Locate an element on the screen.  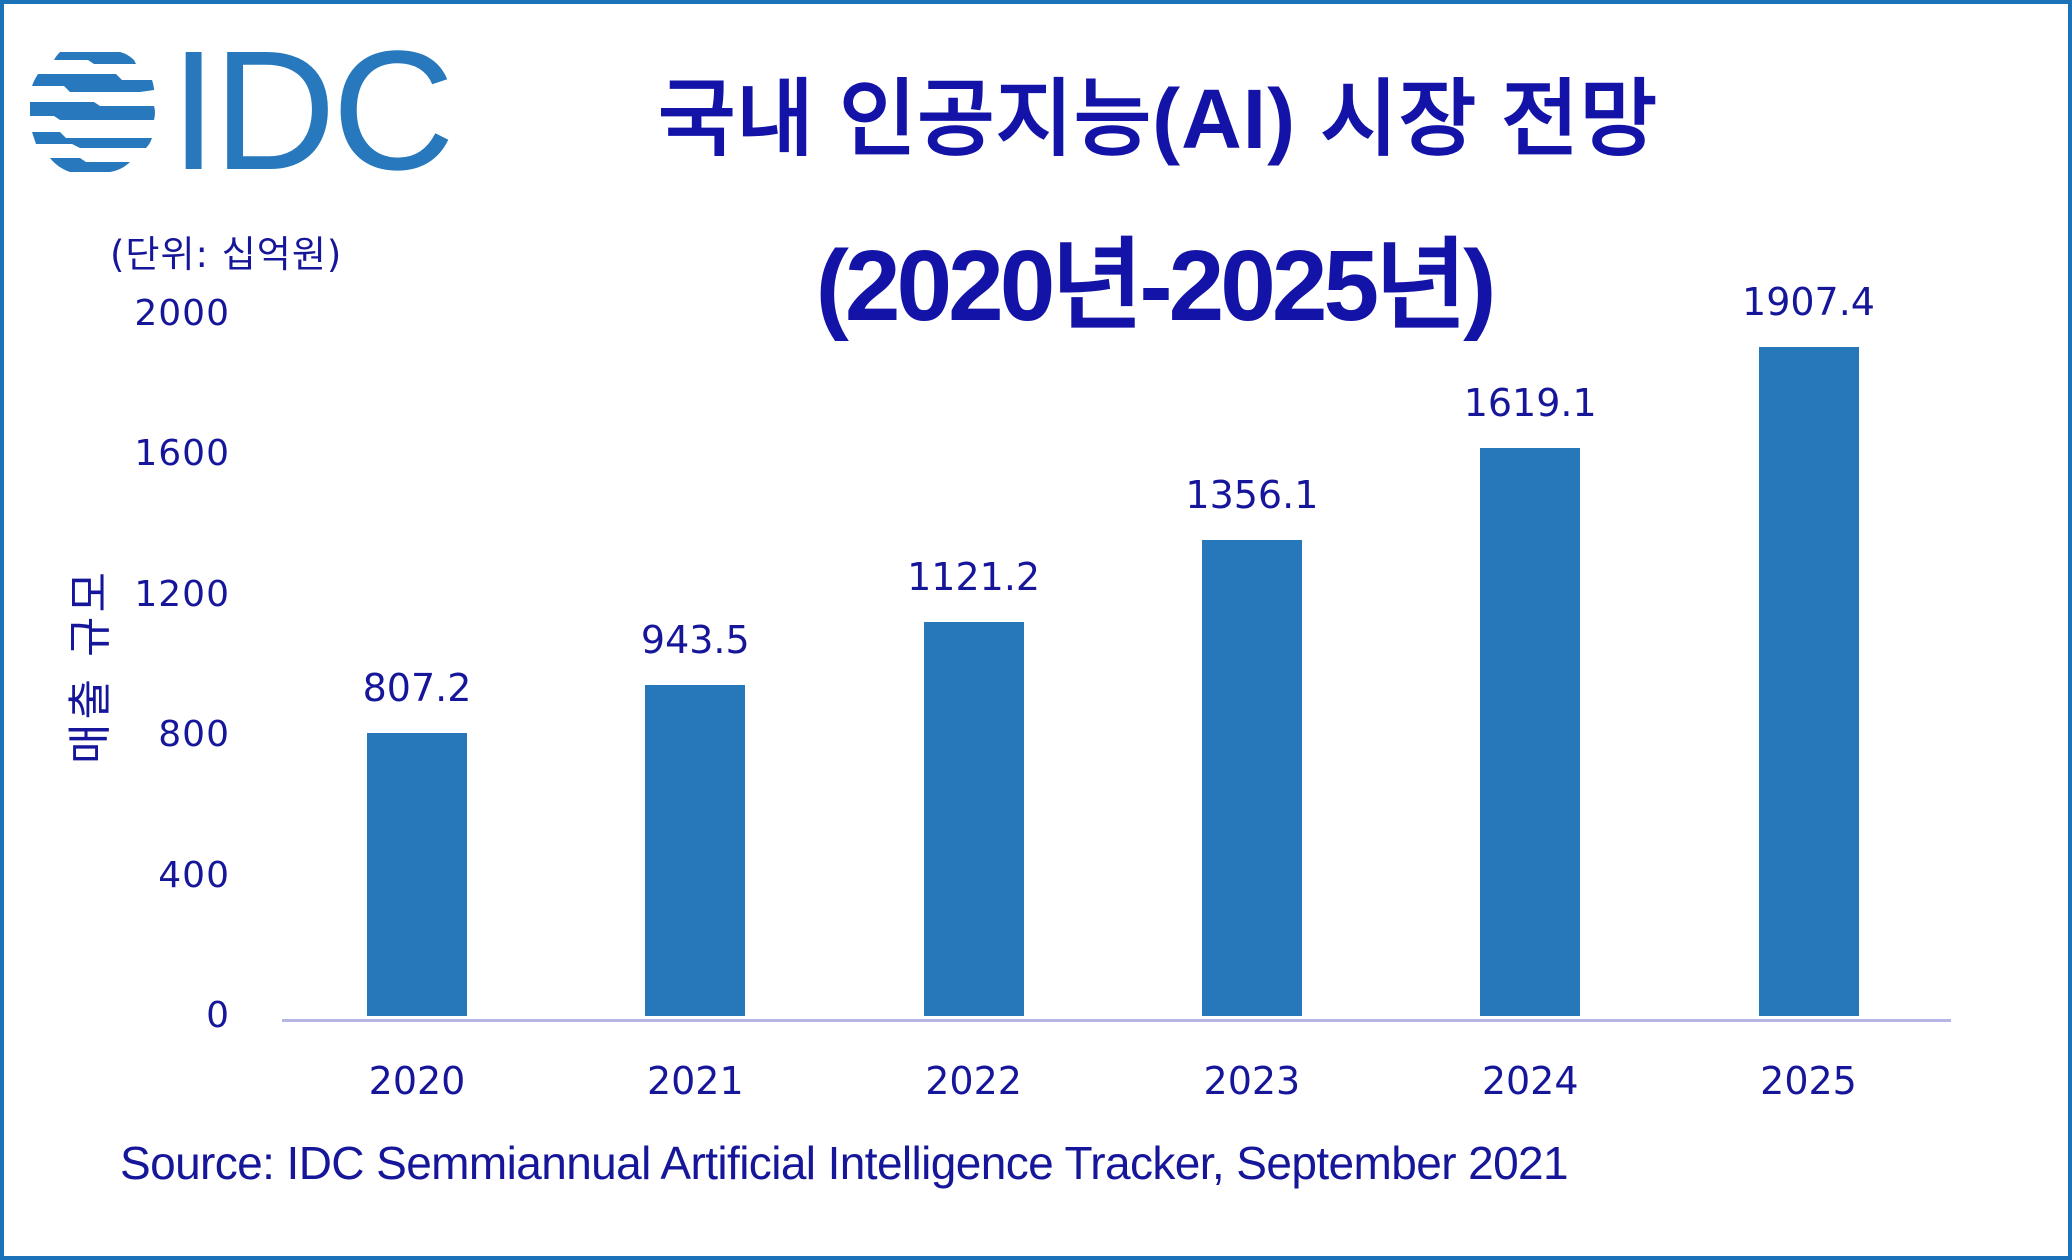
y-tick-label: 0 is located at coordinates (218, 1015).